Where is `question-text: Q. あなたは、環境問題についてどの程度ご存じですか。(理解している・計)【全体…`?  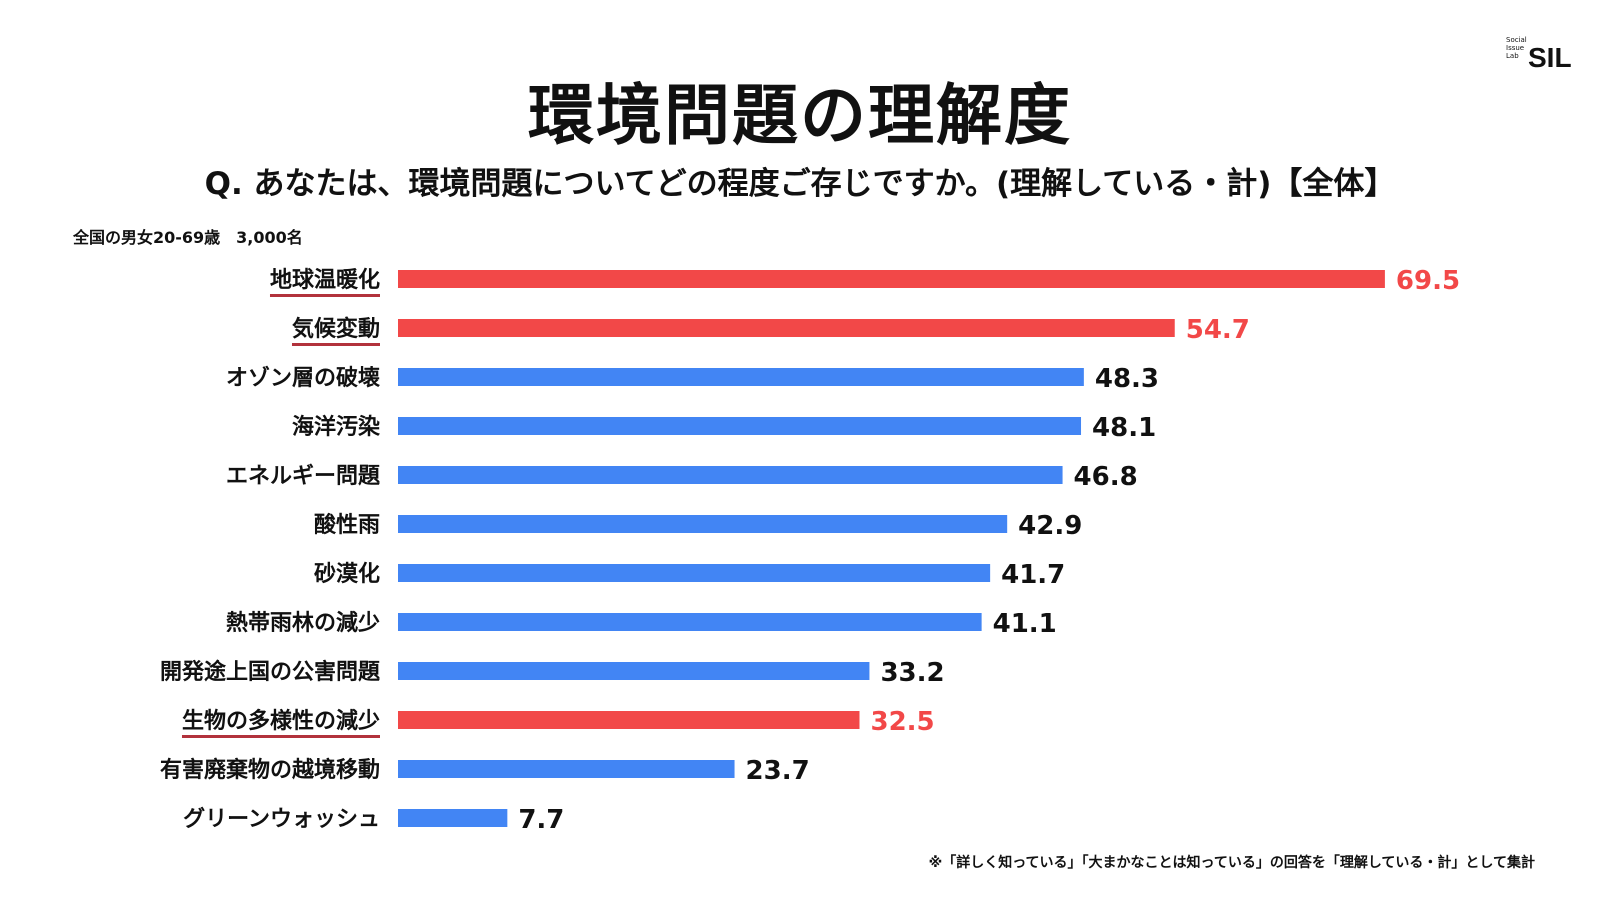
question-text: Q. あなたは、環境問題についてどの程度ご存じですか。(理解している・計)【全体… is located at coordinates (800, 184).